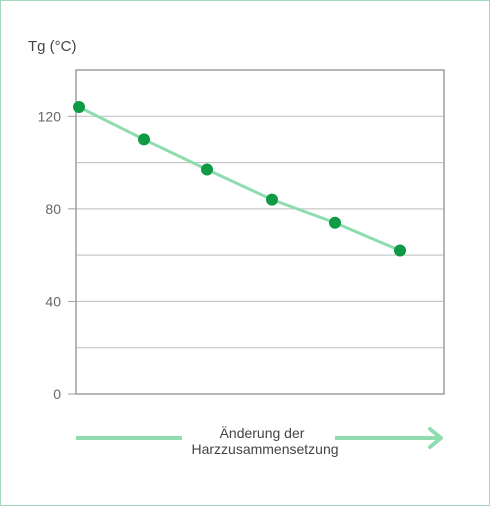 Image resolution: width=490 pixels, height=506 pixels. Describe the element at coordinates (53, 209) in the screenshot. I see `y-tick-label: 80` at that location.